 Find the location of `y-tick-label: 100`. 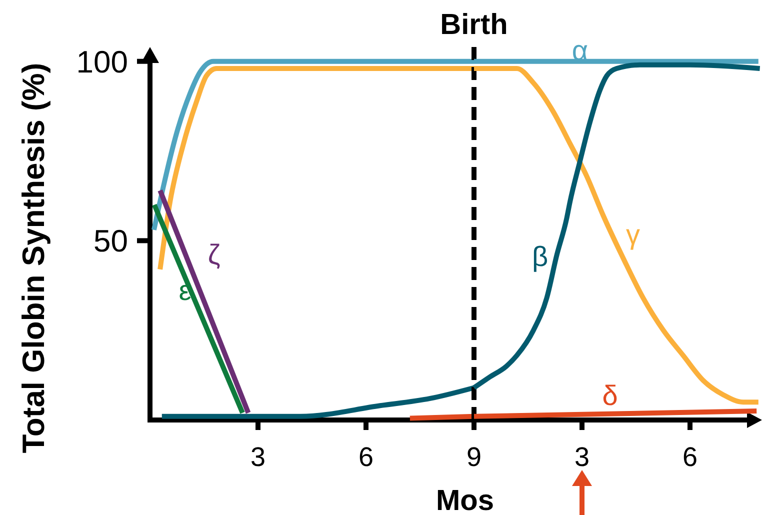

y-tick-label: 100 is located at coordinates (102, 61).